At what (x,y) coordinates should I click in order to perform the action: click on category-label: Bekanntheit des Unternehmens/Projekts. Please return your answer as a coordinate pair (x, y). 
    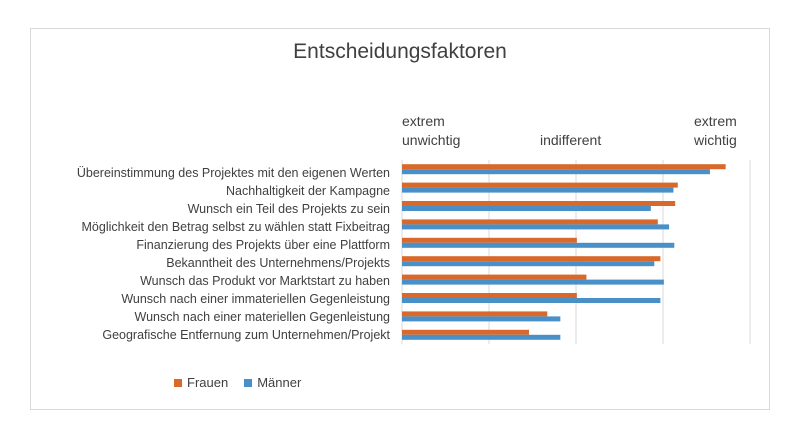
    Looking at the image, I should click on (278, 263).